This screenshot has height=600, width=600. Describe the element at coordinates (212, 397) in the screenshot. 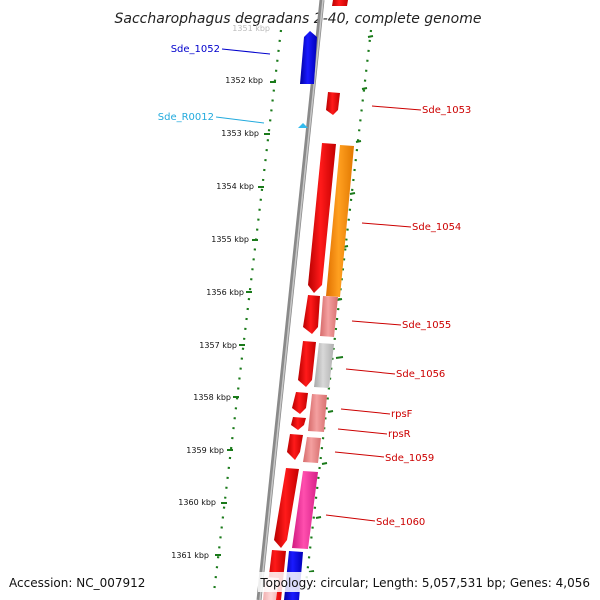

I see `kbp-label: 1358 kbp` at that location.